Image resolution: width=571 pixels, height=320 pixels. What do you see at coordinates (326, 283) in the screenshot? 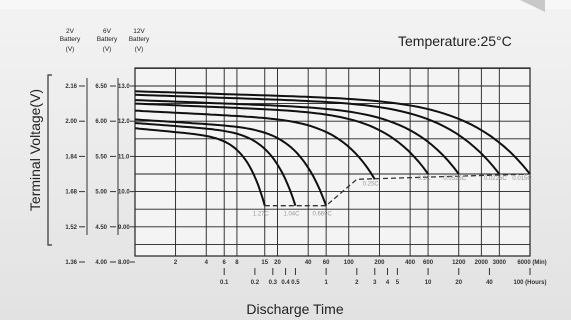
I see `x-tick-hour: 1` at bounding box center [326, 283].